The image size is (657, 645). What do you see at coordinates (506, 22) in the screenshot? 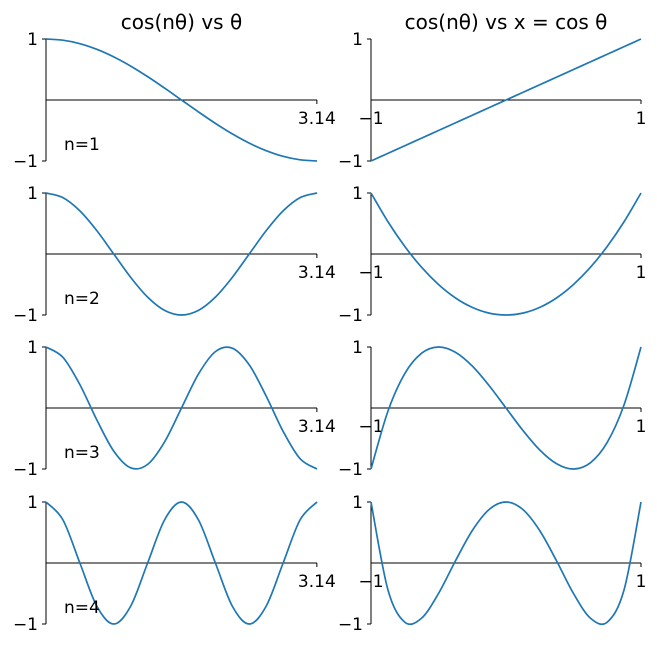
I see `subplot-title: cos(nθ) vs x = cos θ` at bounding box center [506, 22].